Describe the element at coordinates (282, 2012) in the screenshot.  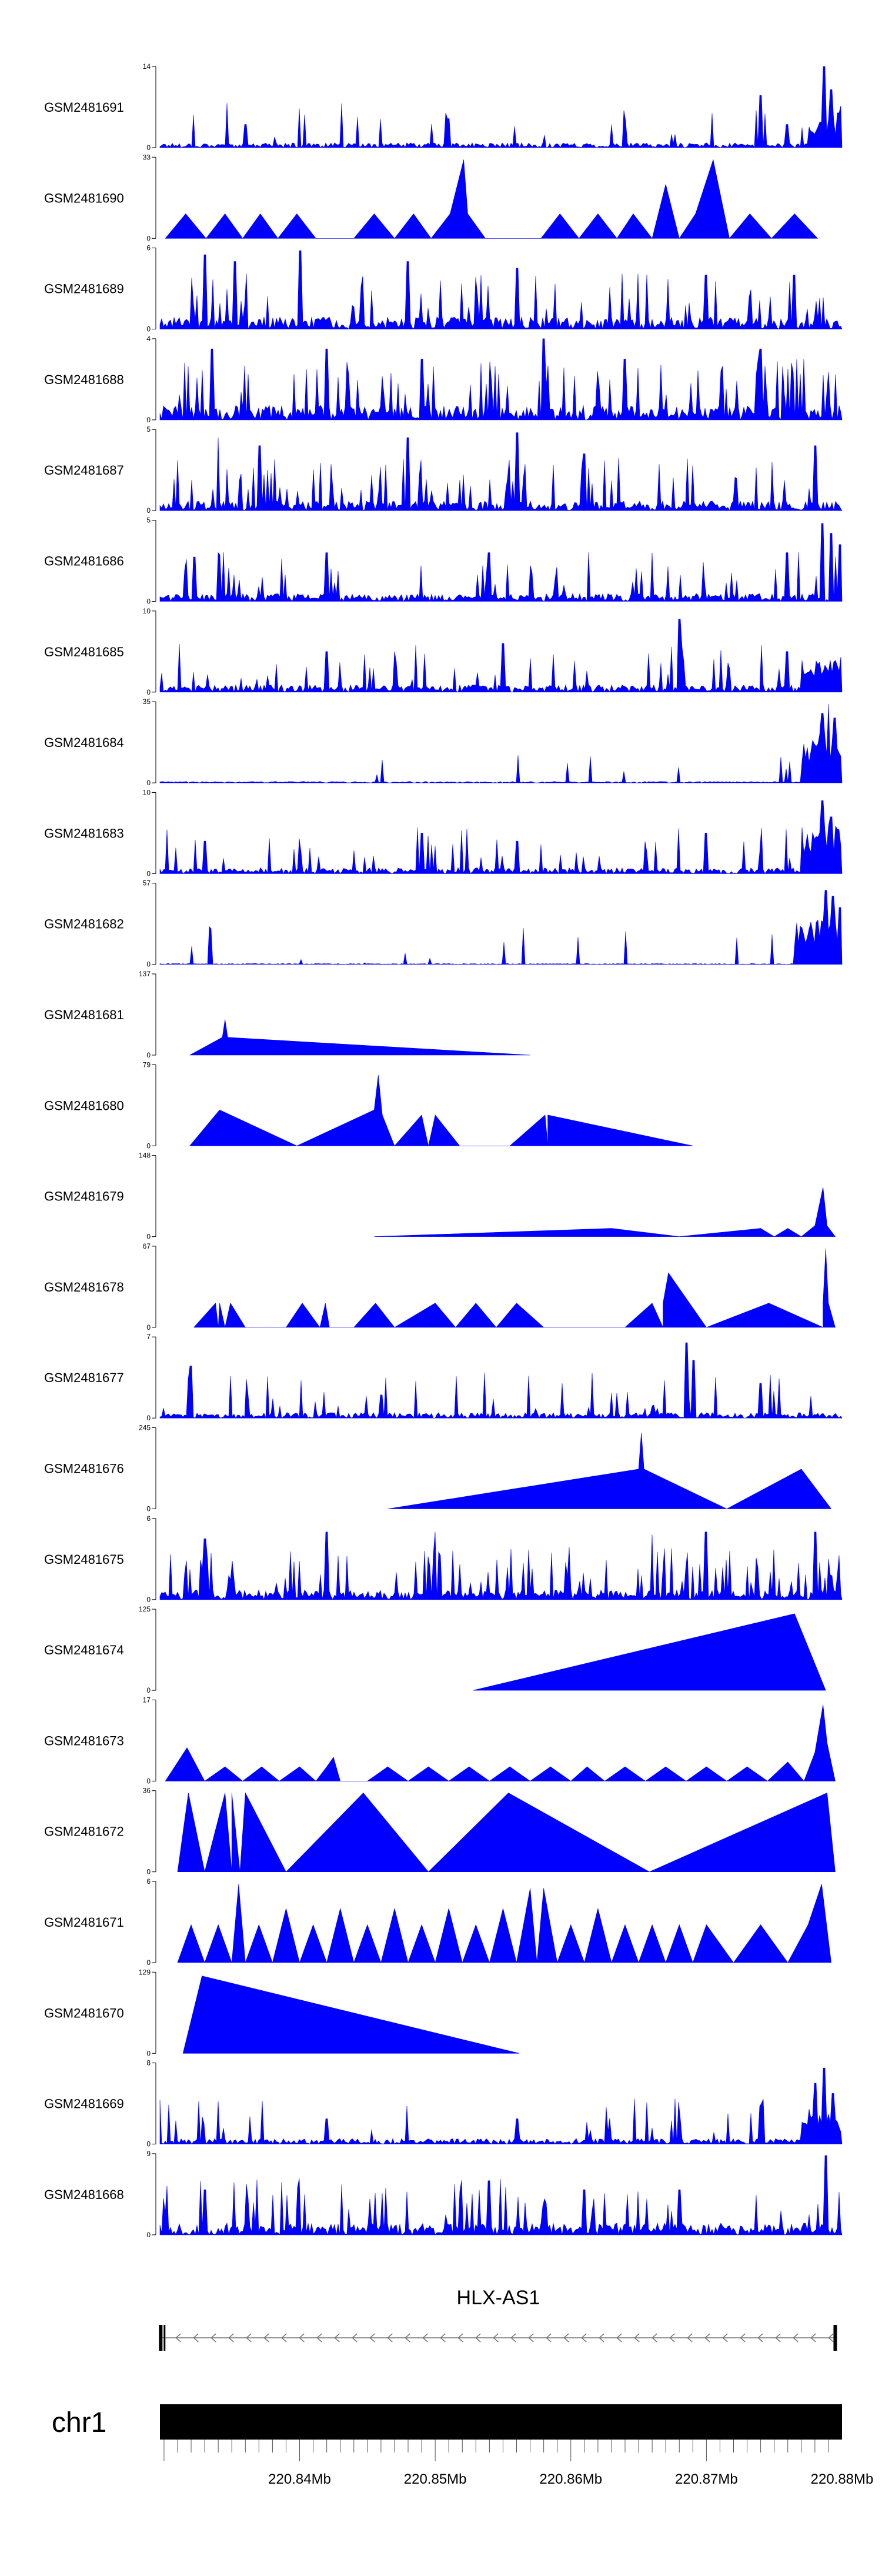
I see `track: GSM2481670 129 0` at that location.